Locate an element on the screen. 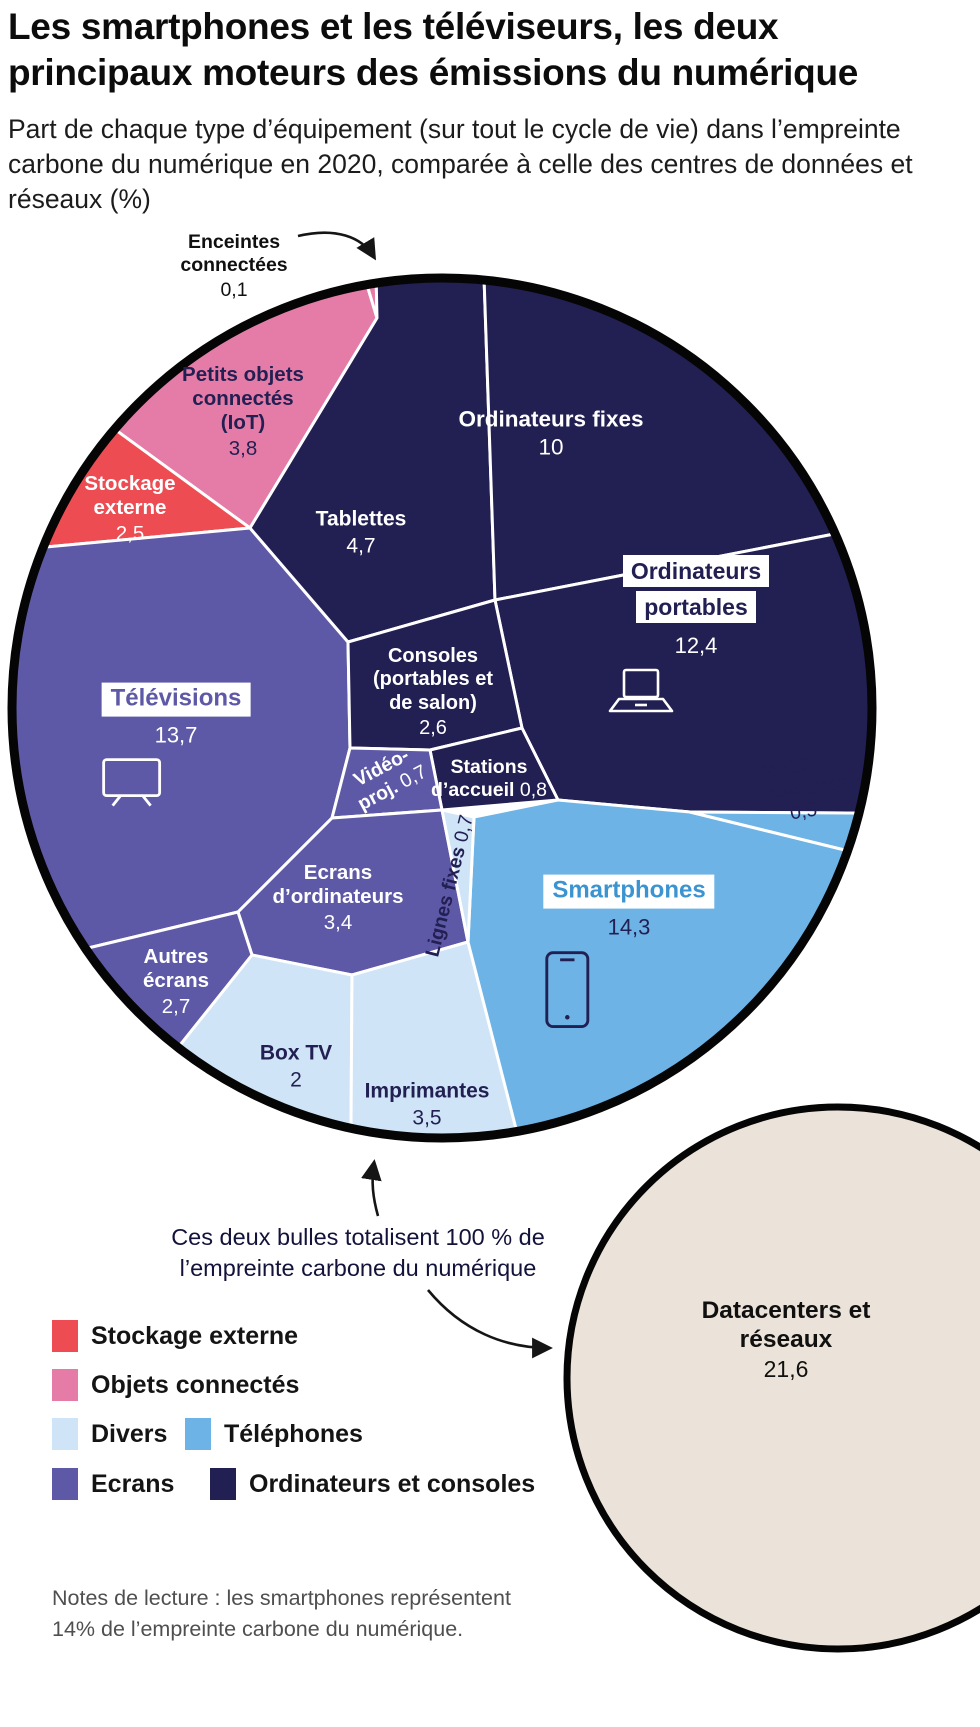 The height and width of the screenshot is (1727, 980). legend-label: Ecrans is located at coordinates (133, 1483).